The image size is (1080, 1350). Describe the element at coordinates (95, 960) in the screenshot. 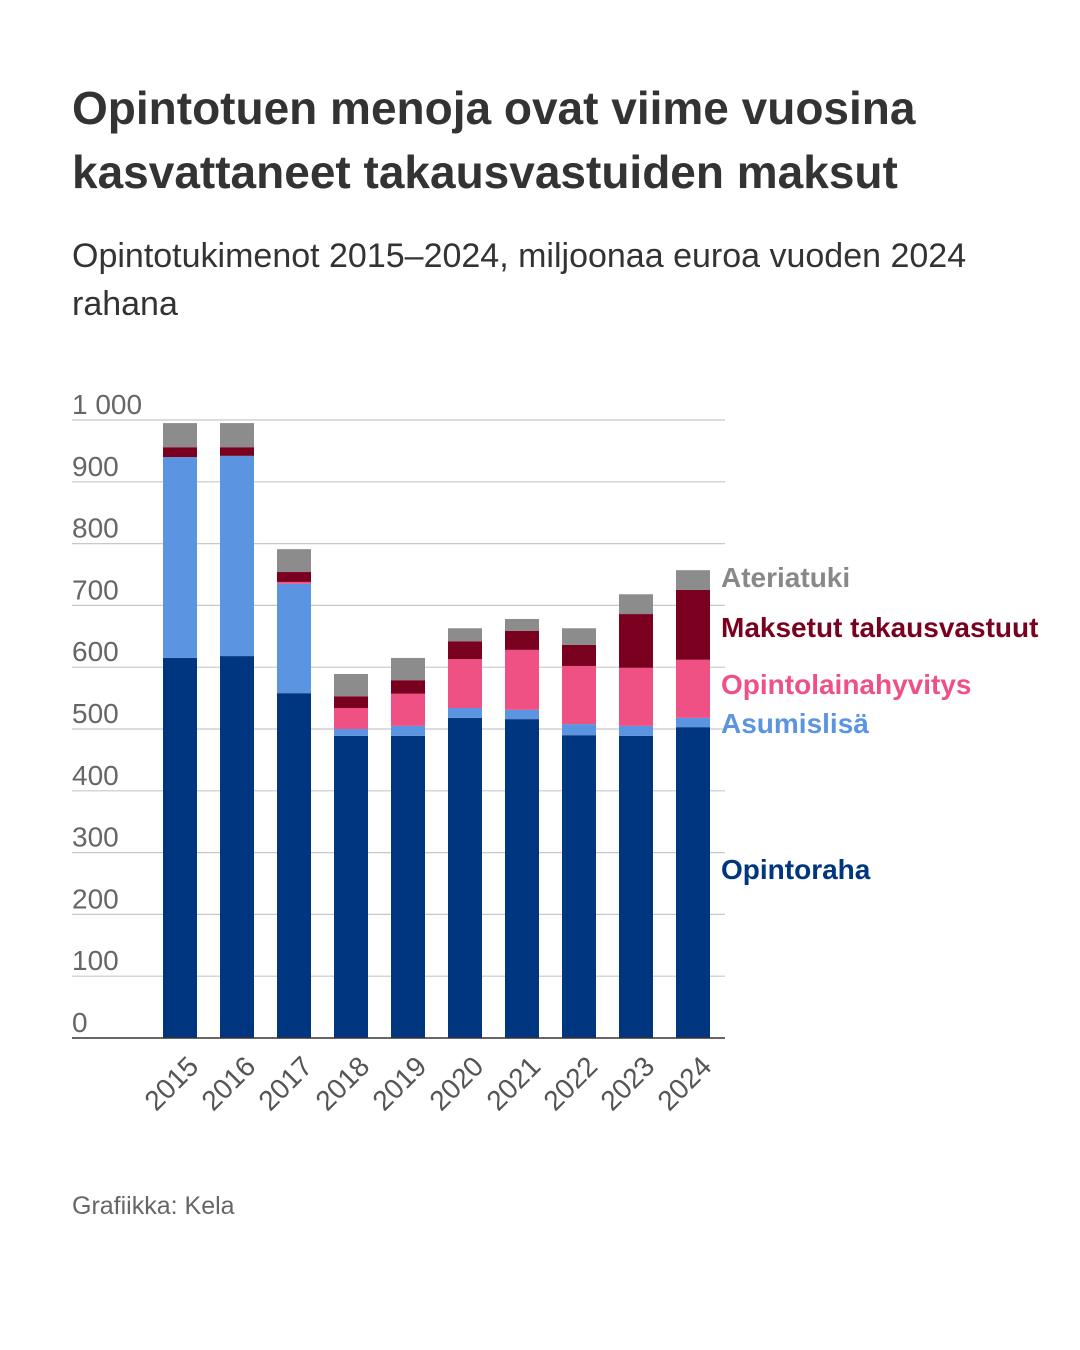

I see `y-tick-label: 100` at that location.